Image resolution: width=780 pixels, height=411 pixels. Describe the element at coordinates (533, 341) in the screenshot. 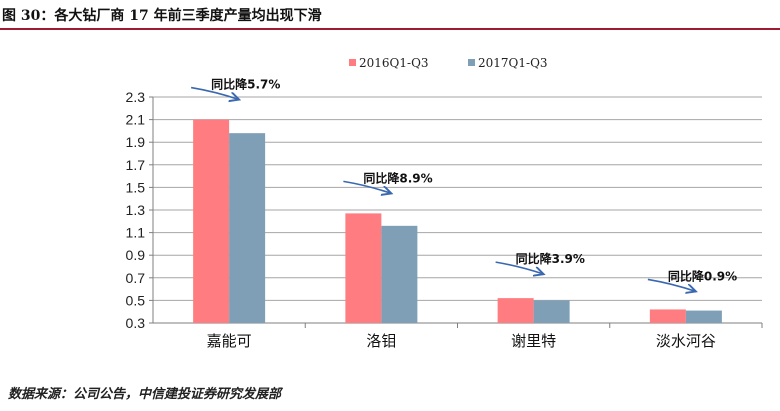

I see `x-tick-label: 谢里特` at that location.